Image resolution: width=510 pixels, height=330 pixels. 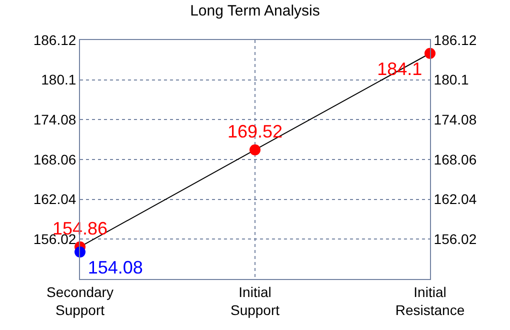 What do you see at coordinates (455, 239) in the screenshot?
I see `y2-tick-label: 156.02` at bounding box center [455, 239].